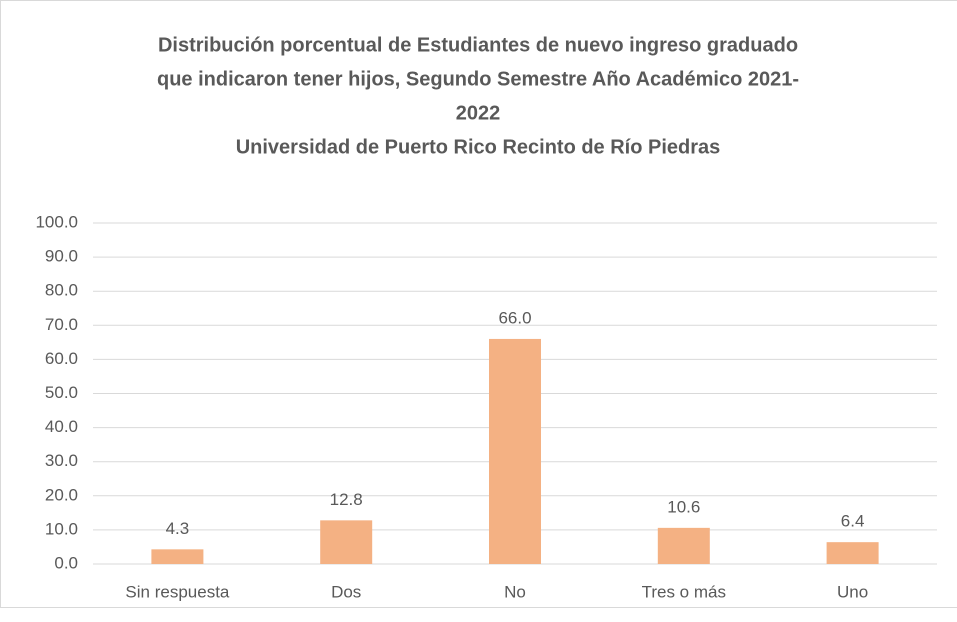 Image resolution: width=957 pixels, height=622 pixels. I want to click on x-tick-label: Uno, so click(852, 591).